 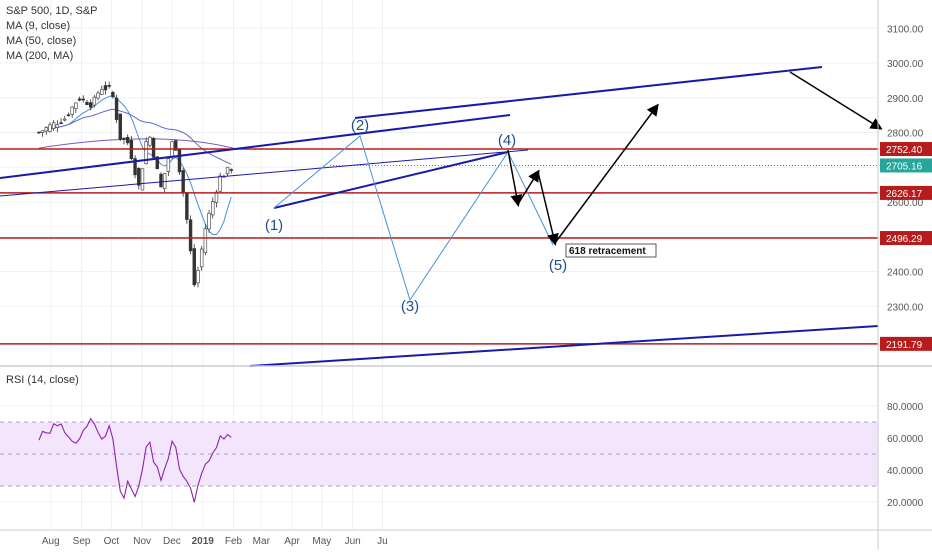 I want to click on time-tick-label: 2019, so click(x=203, y=541).